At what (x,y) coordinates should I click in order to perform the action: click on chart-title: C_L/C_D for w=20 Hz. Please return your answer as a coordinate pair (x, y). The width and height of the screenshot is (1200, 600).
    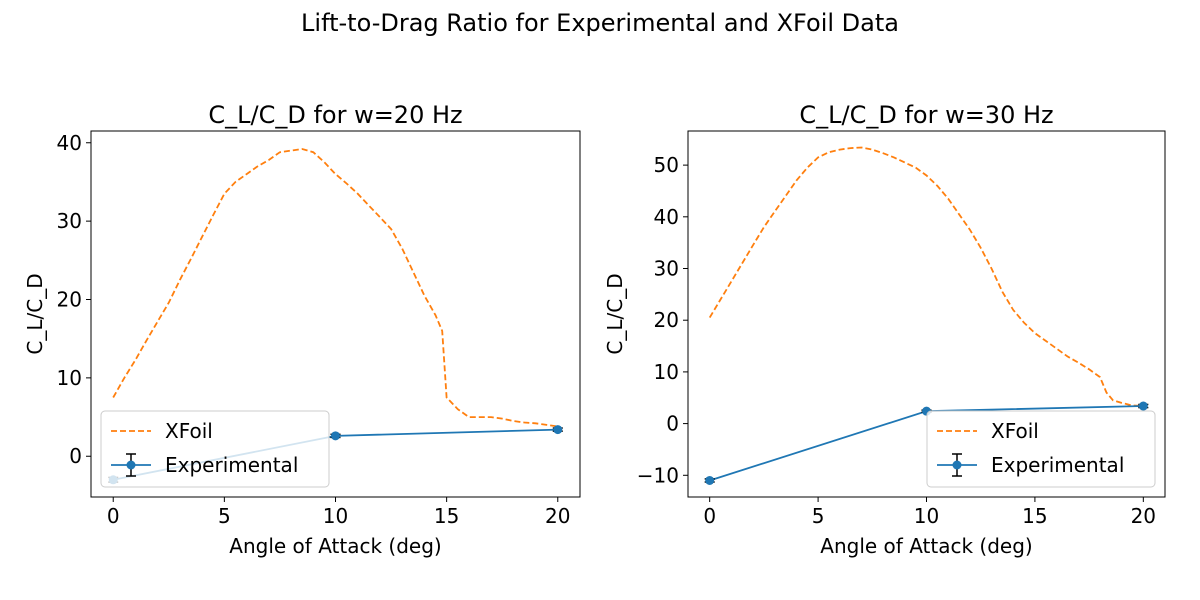
    Looking at the image, I should click on (335, 115).